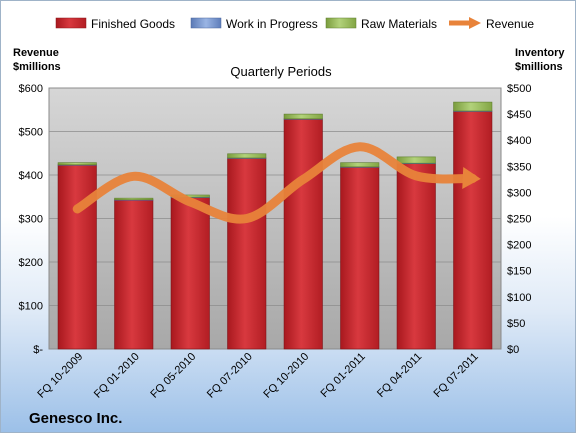  Describe the element at coordinates (519, 272) in the screenshot. I see `right-tick-label: $150` at that location.